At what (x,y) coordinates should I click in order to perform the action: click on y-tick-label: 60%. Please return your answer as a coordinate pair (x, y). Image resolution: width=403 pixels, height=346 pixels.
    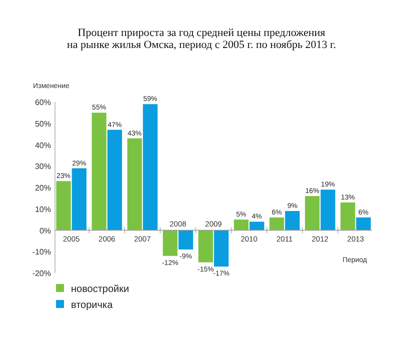
    Looking at the image, I should click on (42, 102).